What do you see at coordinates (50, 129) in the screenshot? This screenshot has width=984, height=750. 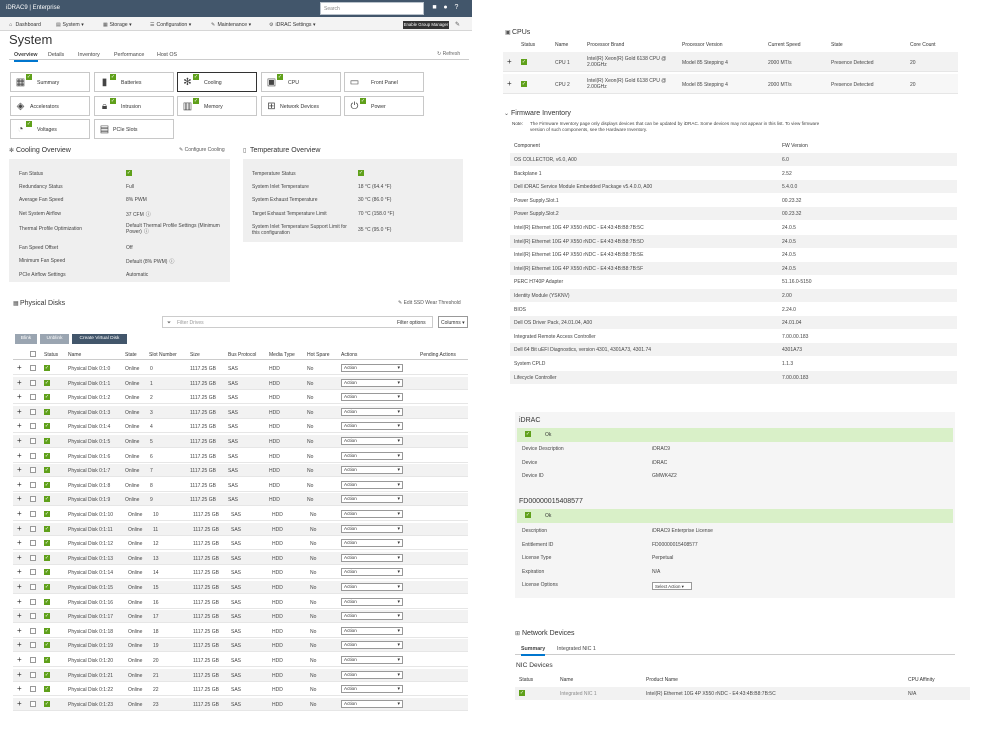 I see `tile-voltages: ◔ ✓ Voltages` at bounding box center [50, 129].